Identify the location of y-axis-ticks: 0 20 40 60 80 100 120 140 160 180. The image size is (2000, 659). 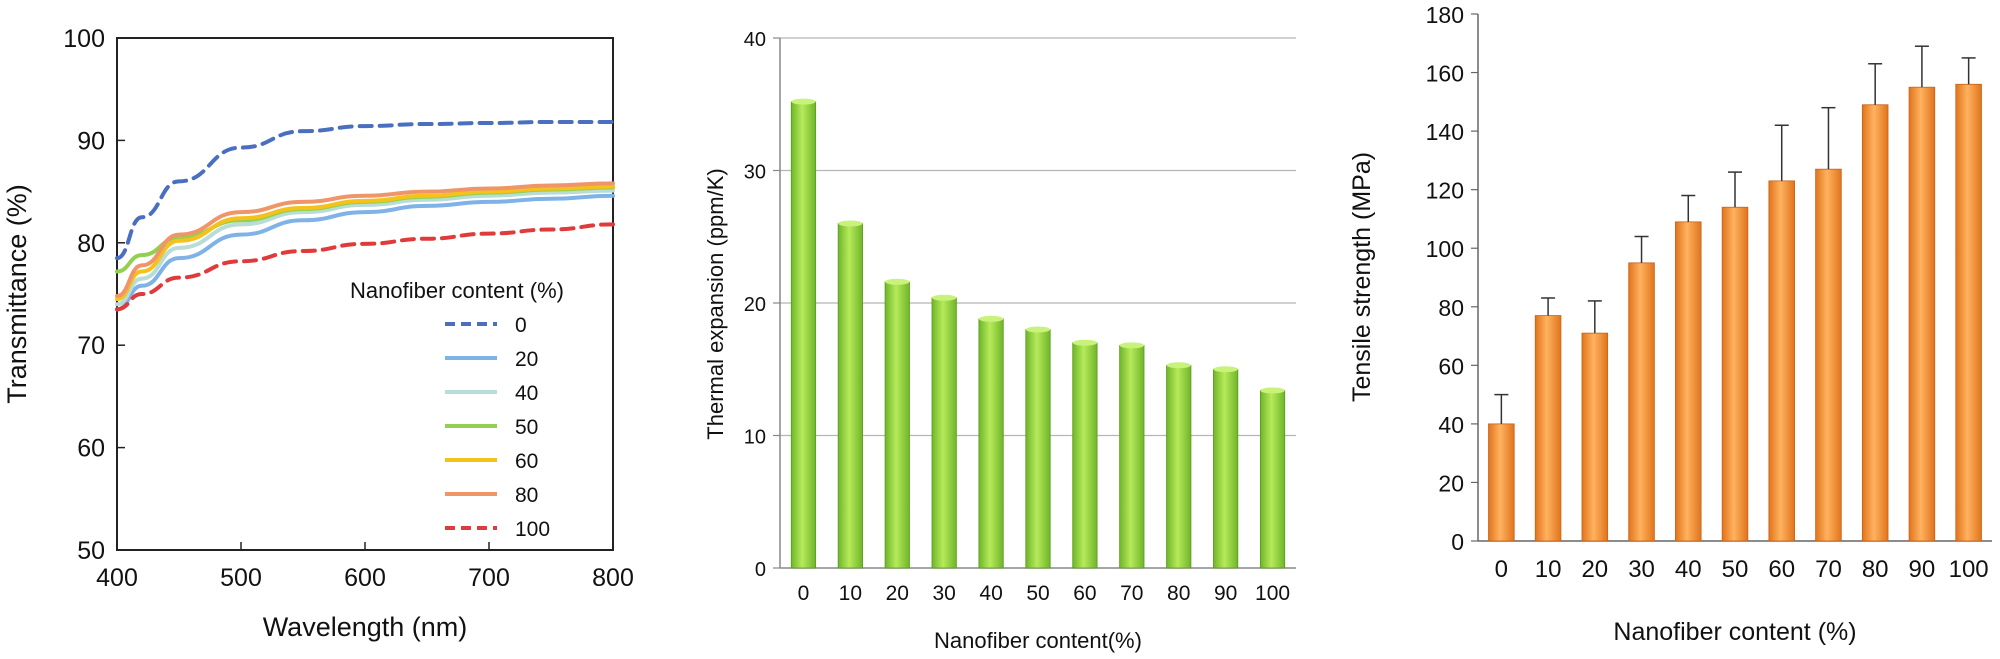
(1452, 278).